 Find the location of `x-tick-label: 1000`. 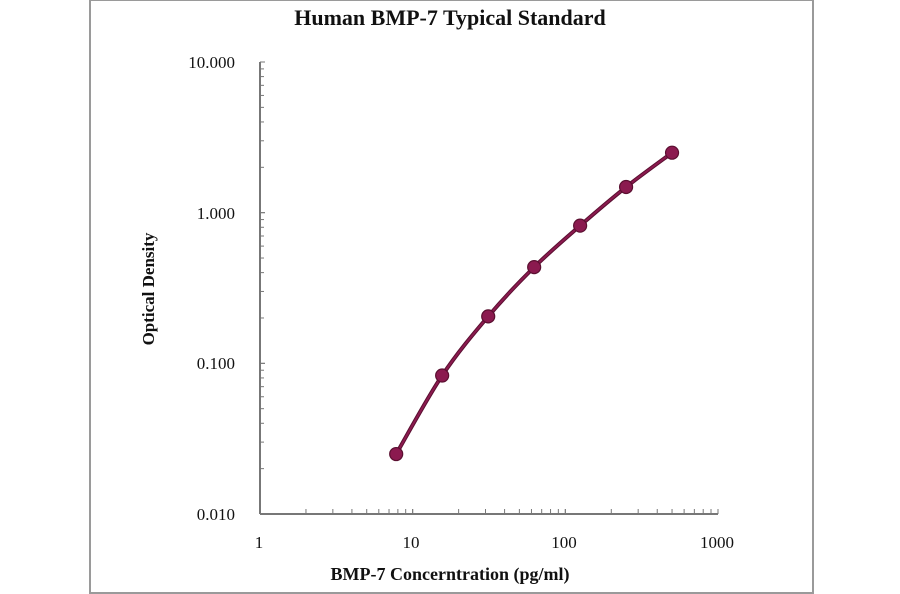

x-tick-label: 1000 is located at coordinates (717, 542).